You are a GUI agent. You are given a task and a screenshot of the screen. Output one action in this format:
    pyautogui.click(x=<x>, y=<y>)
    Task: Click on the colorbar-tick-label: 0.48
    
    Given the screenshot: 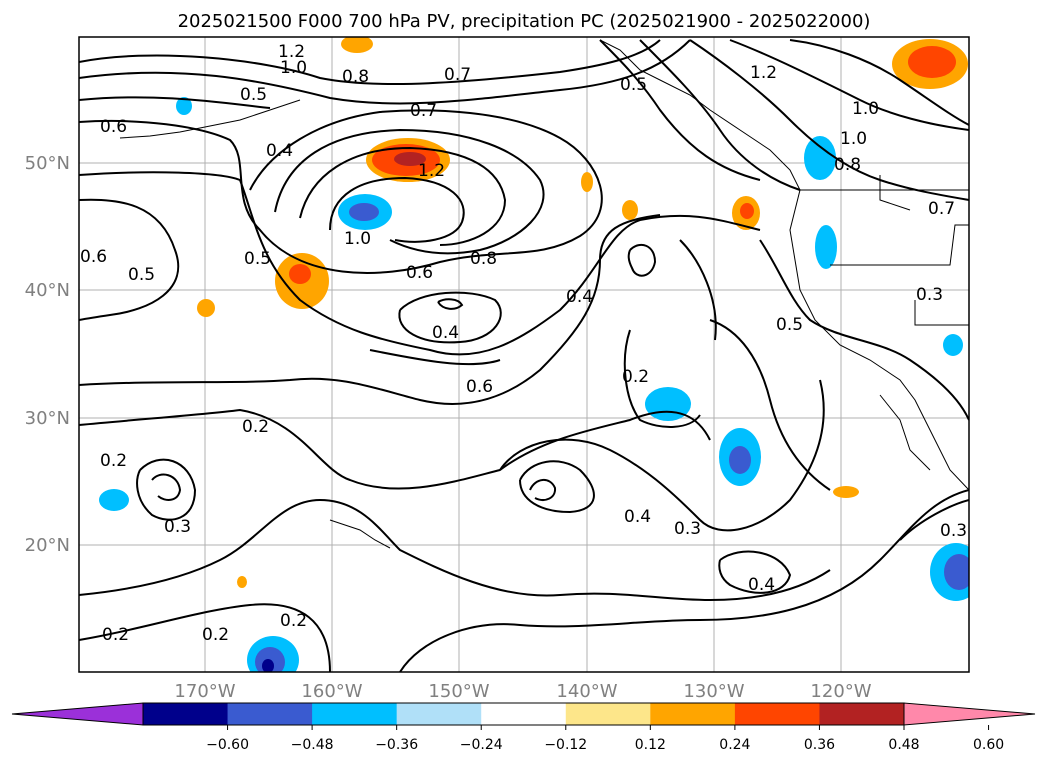 What is the action you would take?
    pyautogui.click(x=903, y=745)
    